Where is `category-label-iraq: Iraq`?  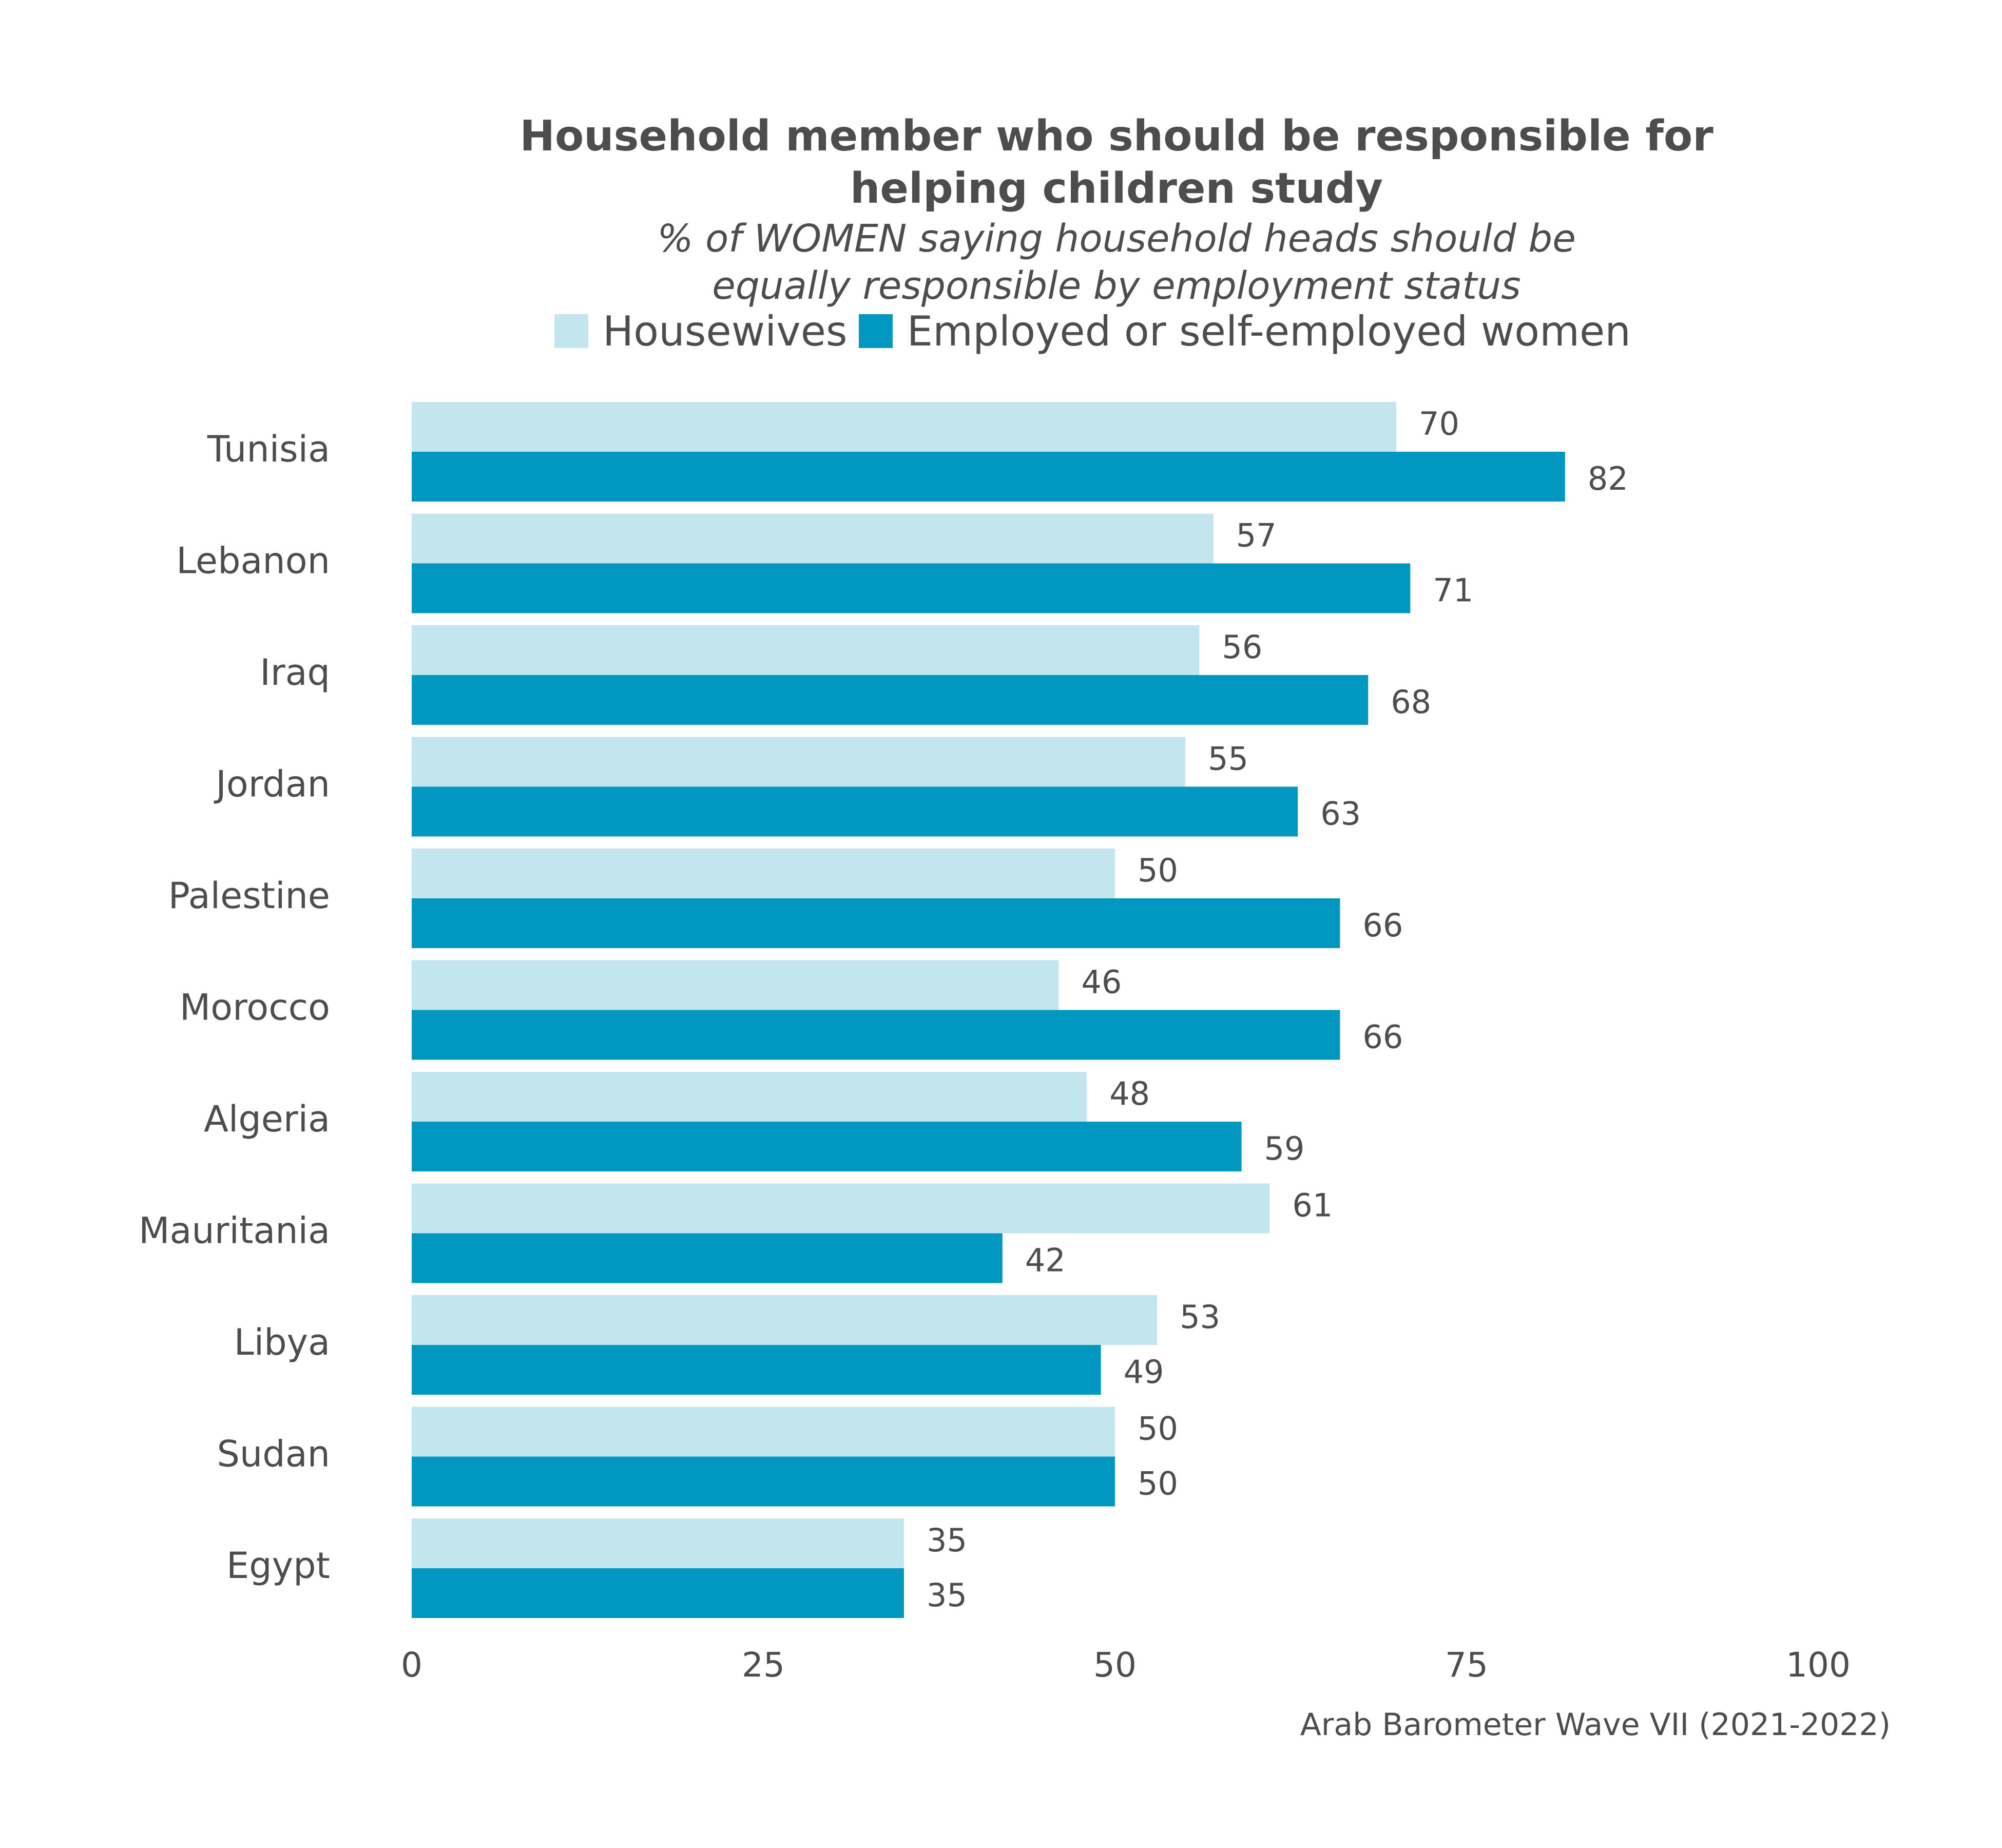
category-label-iraq: Iraq is located at coordinates (295, 672).